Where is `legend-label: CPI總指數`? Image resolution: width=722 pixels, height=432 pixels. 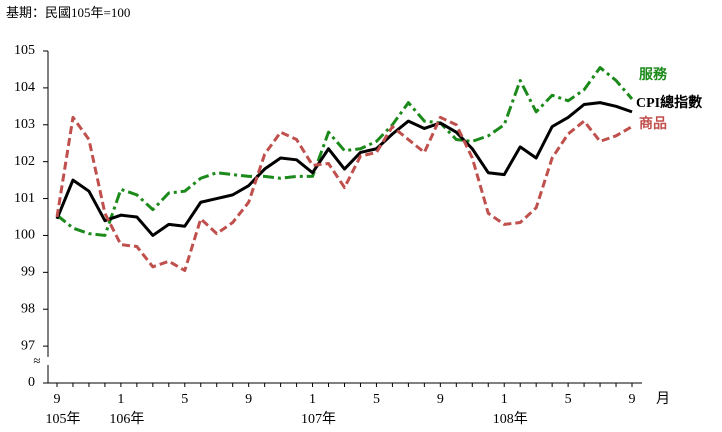
legend-label: CPI總指數 is located at coordinates (669, 102).